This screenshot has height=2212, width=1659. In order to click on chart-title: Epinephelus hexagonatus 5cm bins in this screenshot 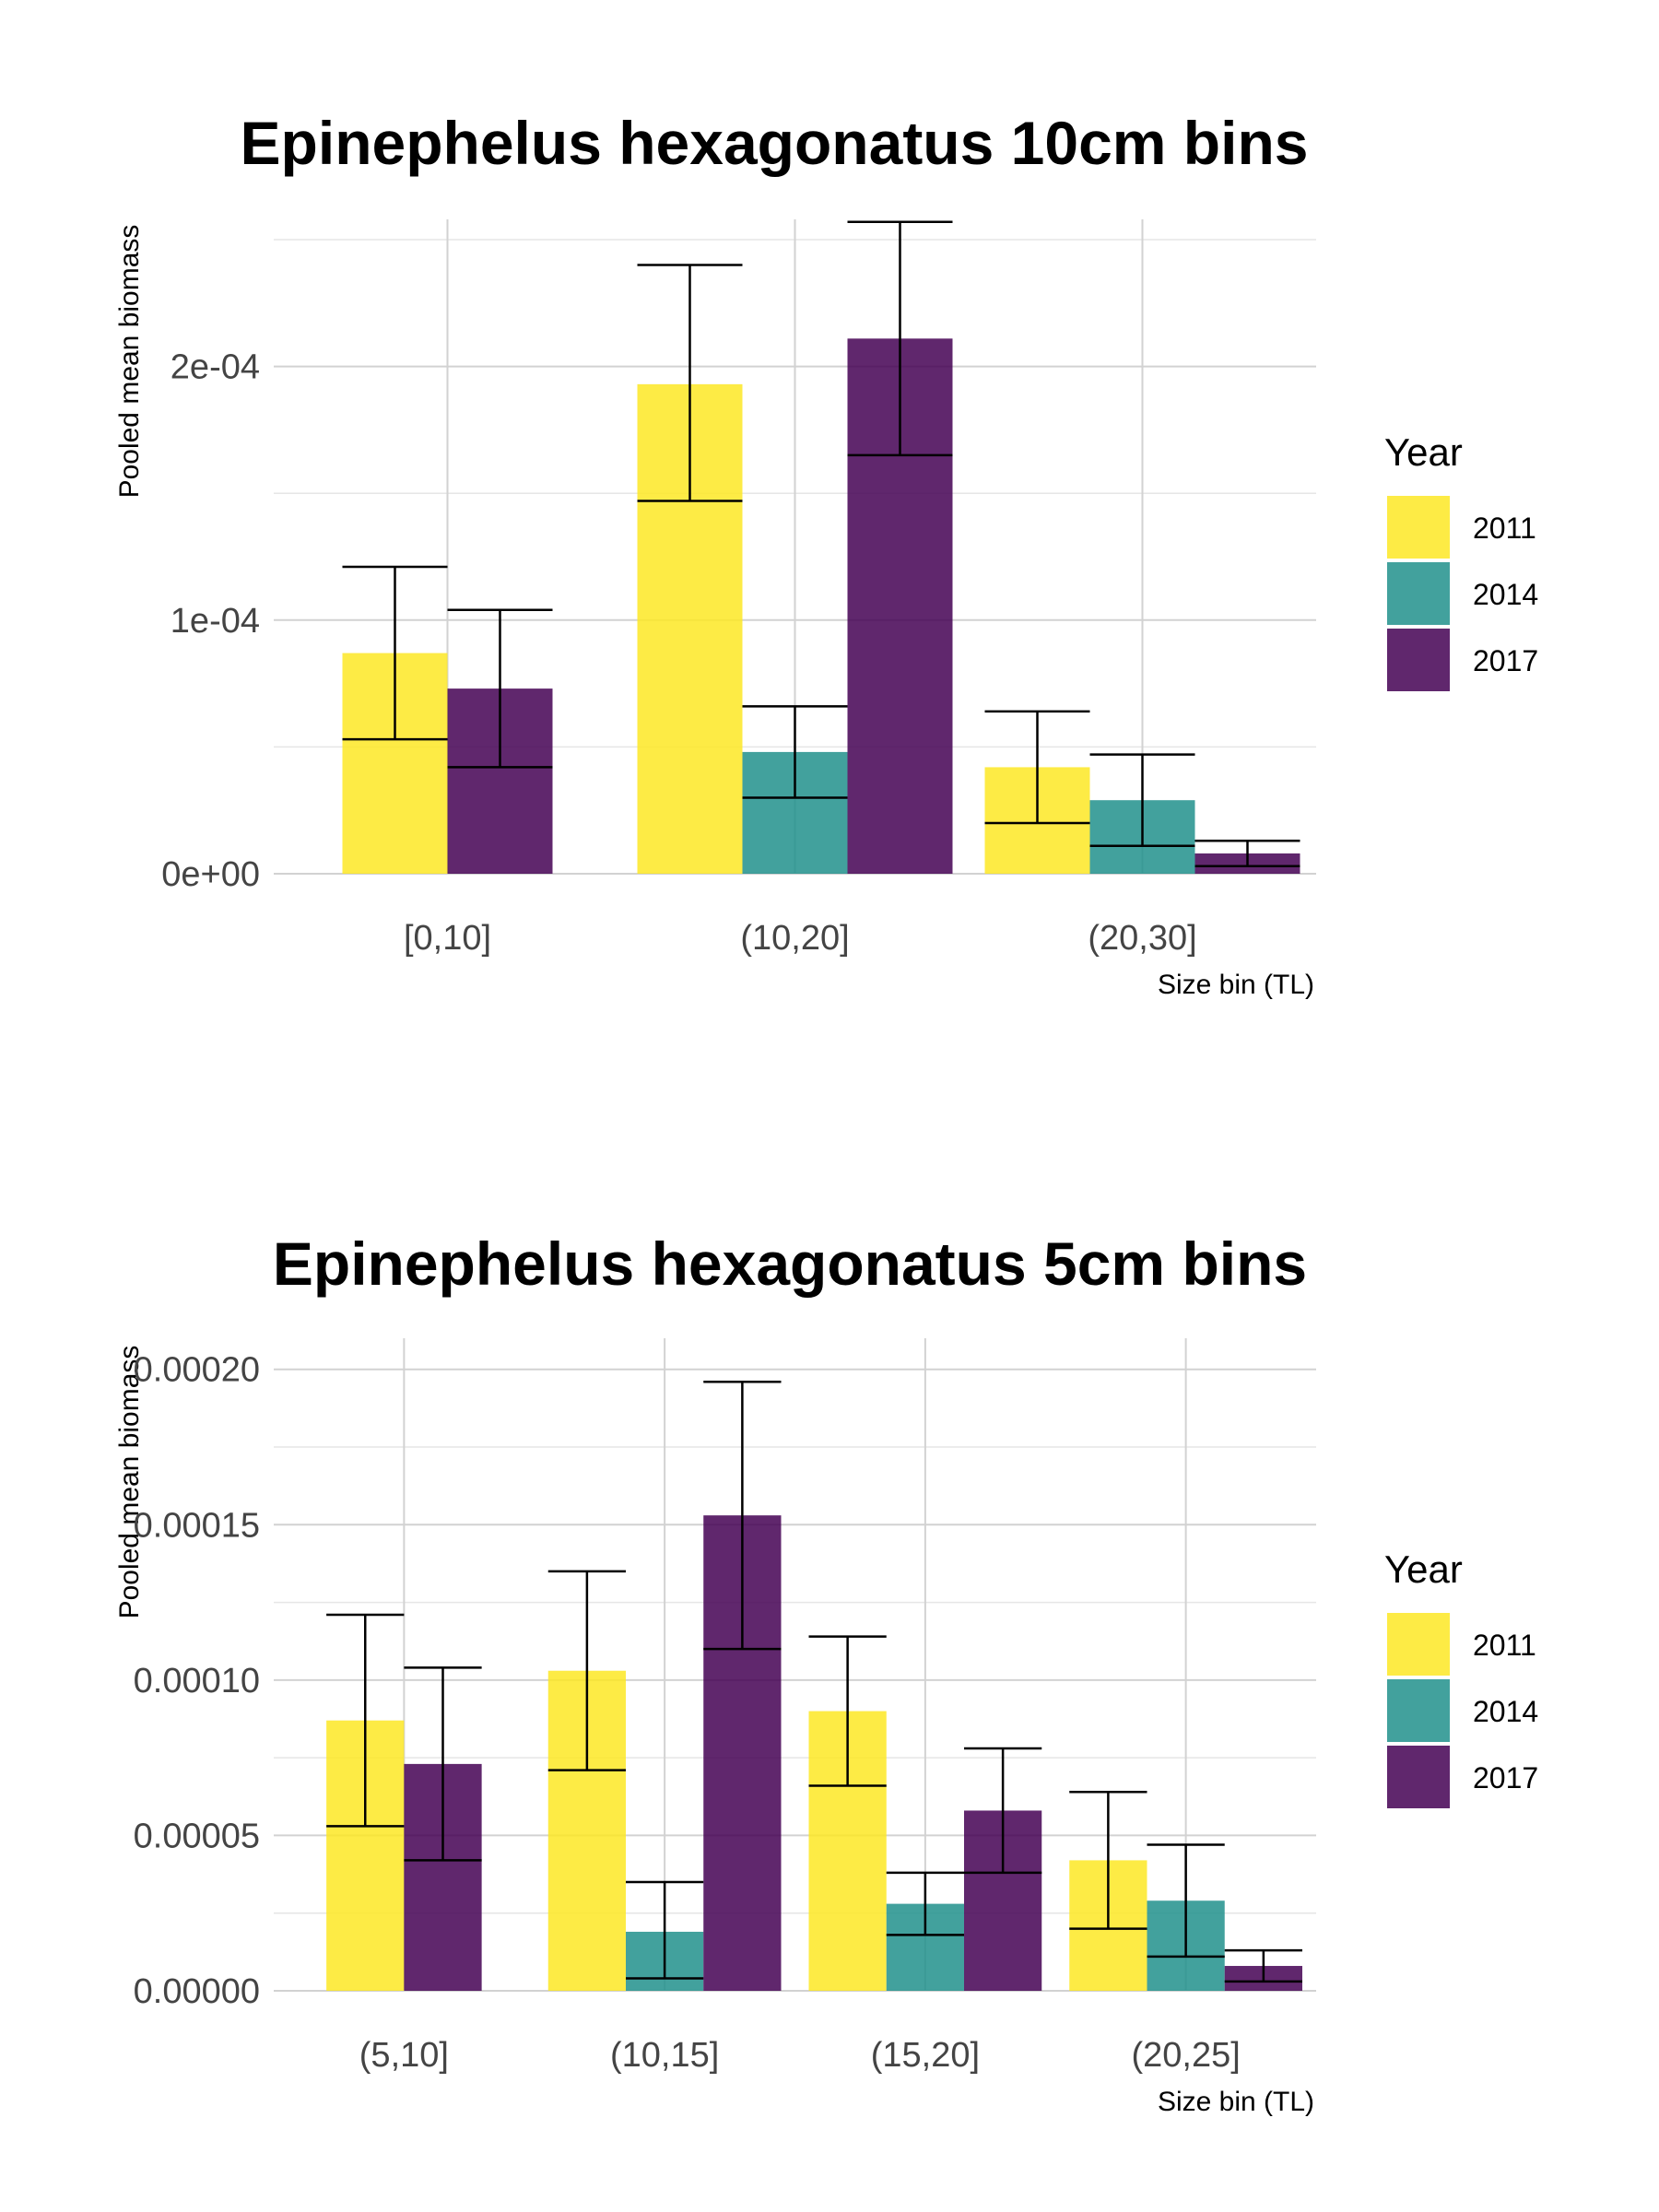, I will do `click(790, 1264)`.